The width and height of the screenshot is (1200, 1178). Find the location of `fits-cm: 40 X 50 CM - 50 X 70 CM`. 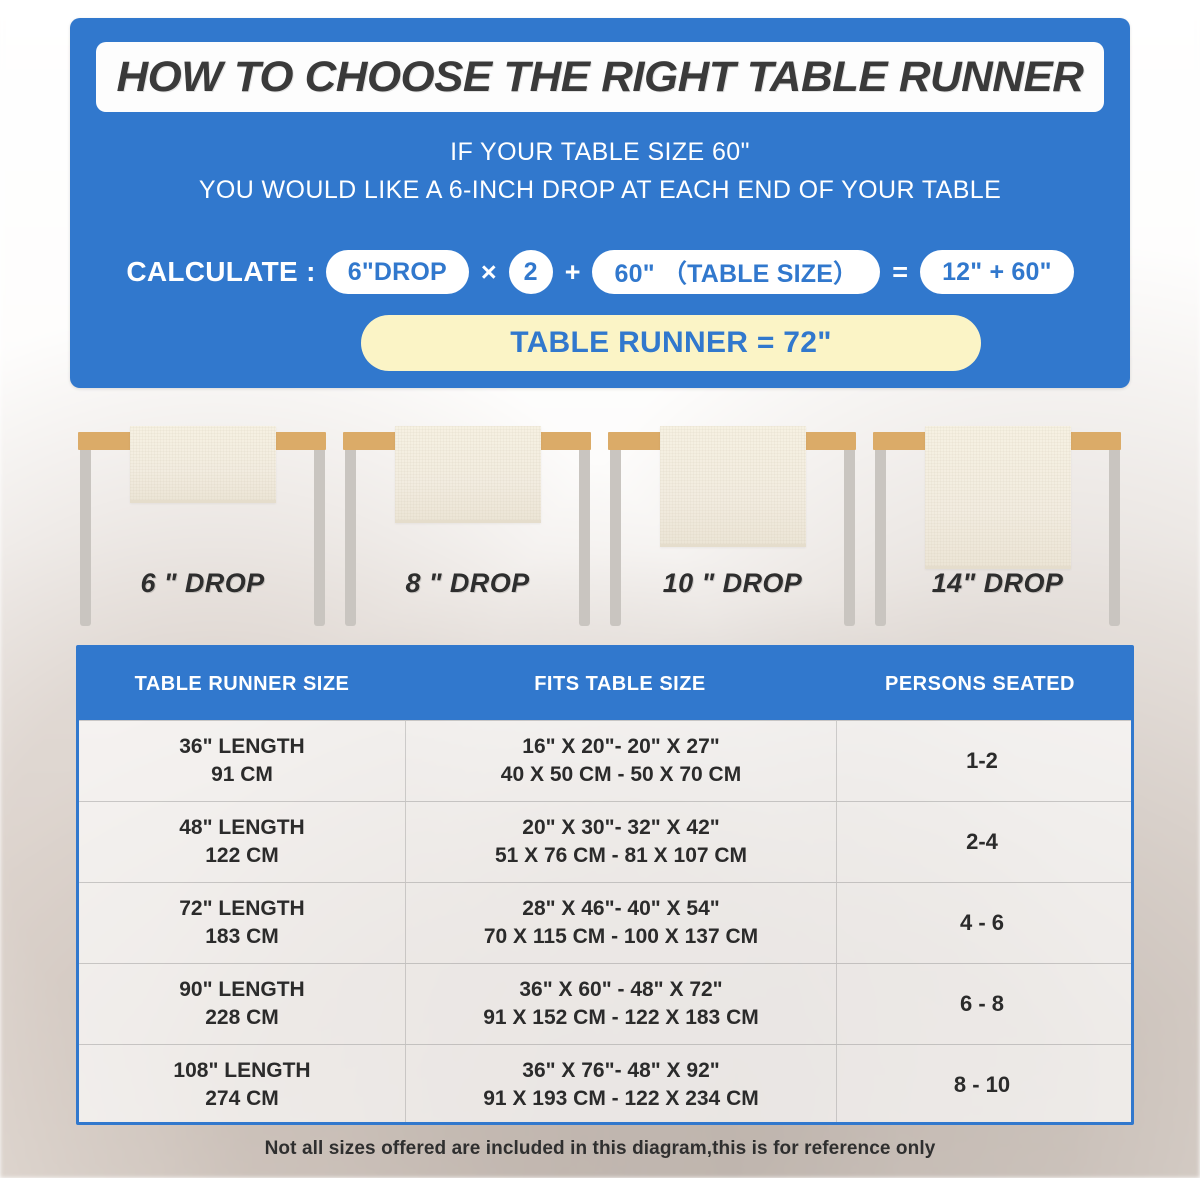

fits-cm: 40 X 50 CM - 50 X 70 CM is located at coordinates (621, 774).